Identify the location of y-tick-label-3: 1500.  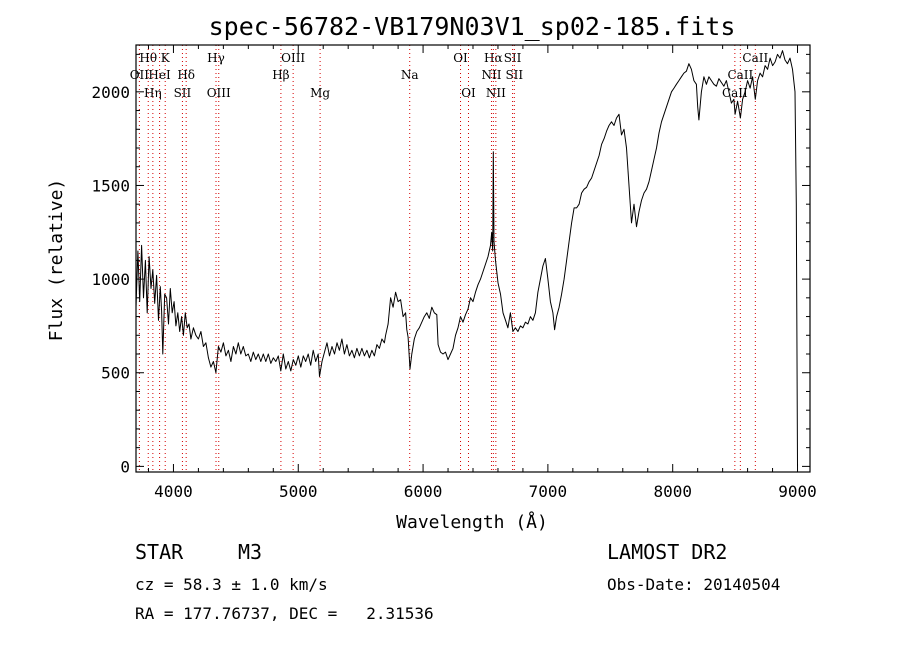
(110, 185).